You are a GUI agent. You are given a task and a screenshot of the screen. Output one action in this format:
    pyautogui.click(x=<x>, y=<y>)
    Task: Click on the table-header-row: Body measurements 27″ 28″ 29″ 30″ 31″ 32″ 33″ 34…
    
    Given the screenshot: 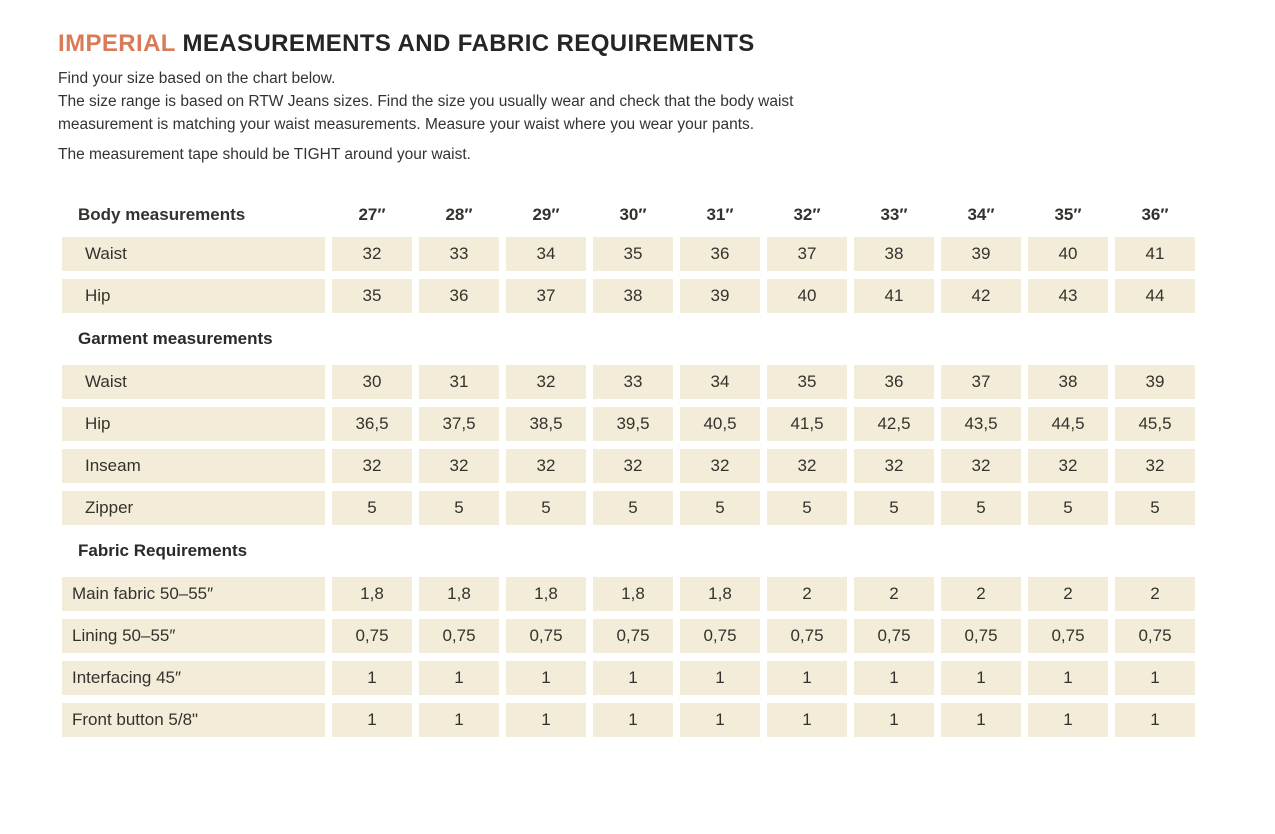 What is the action you would take?
    pyautogui.click(x=628, y=215)
    